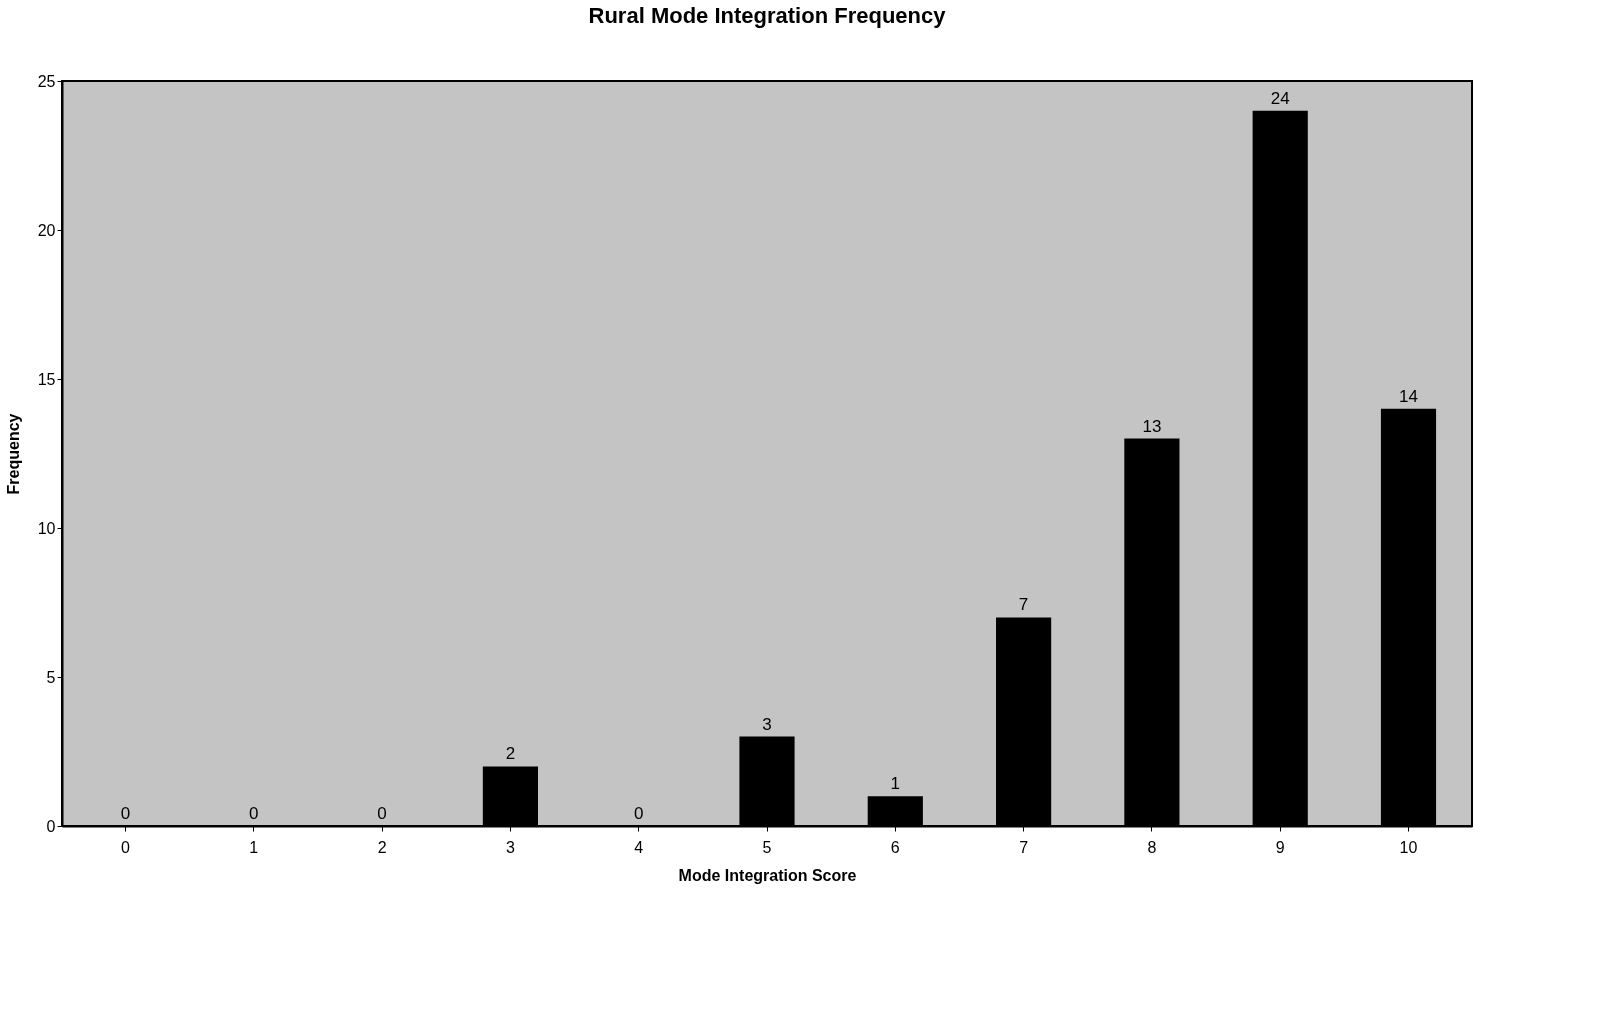 This screenshot has height=1029, width=1610. What do you see at coordinates (1152, 426) in the screenshot?
I see `data-label: 13` at bounding box center [1152, 426].